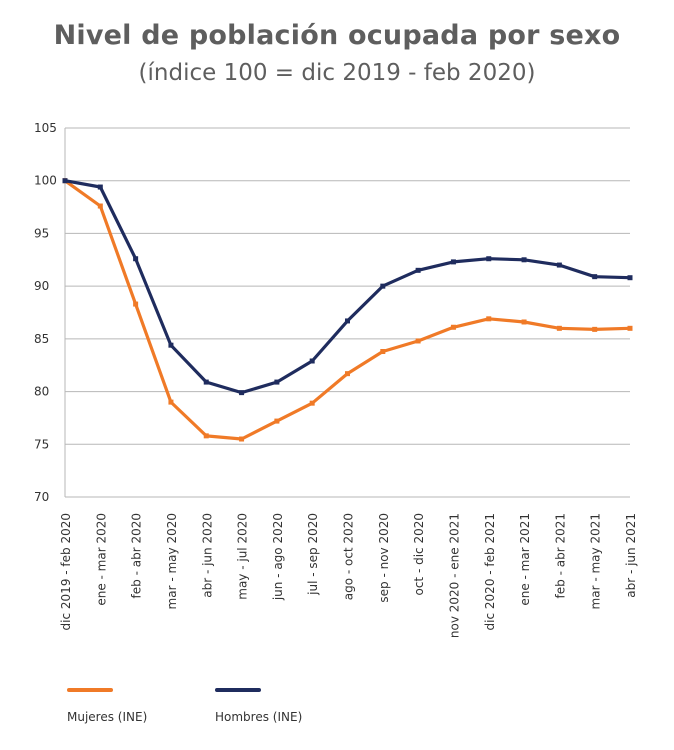 This screenshot has height=750, width=674. Describe the element at coordinates (101, 559) in the screenshot. I see `x-tick-label: ene - mar 2020` at that location.